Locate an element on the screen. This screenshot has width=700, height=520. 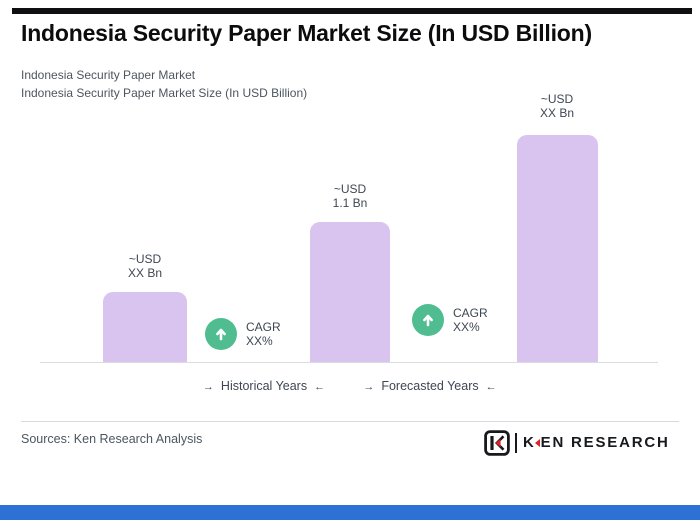
bar-historical is located at coordinates (145, 327).